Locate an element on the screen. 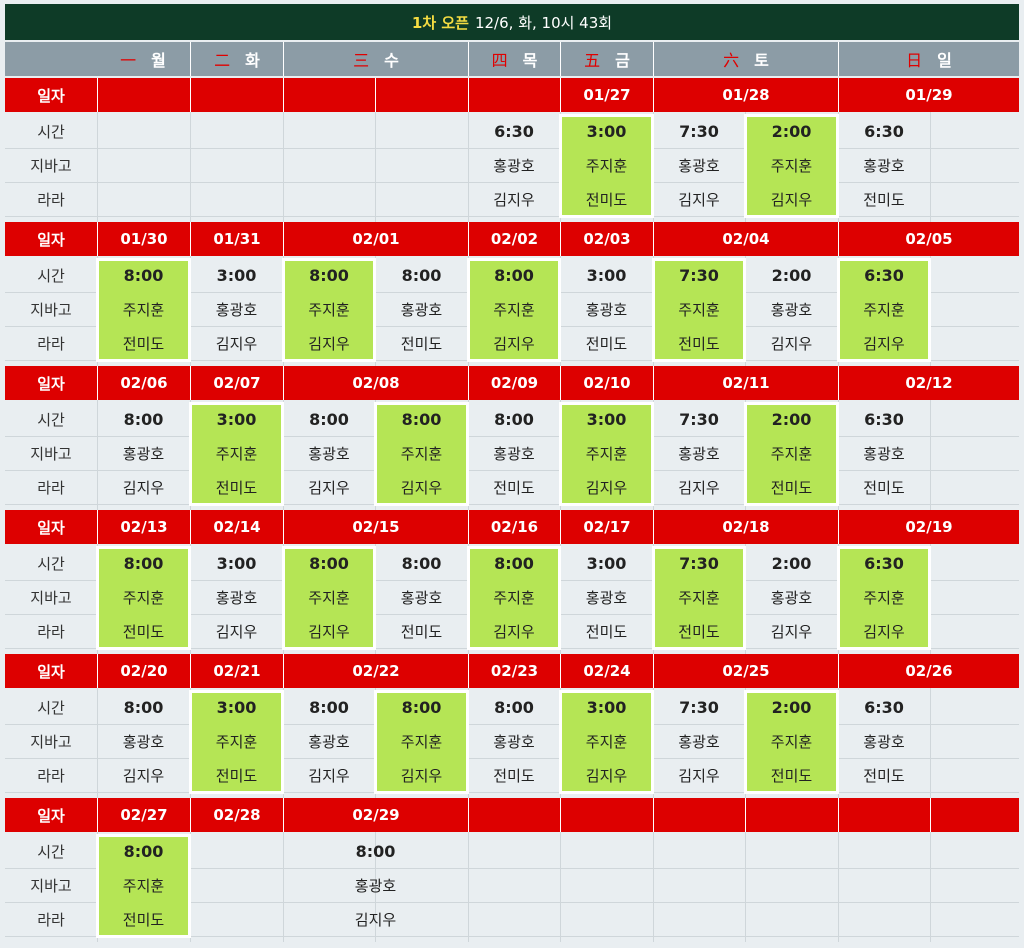 This screenshot has width=1024, height=948. date-cell: 02/11 is located at coordinates (745, 383).